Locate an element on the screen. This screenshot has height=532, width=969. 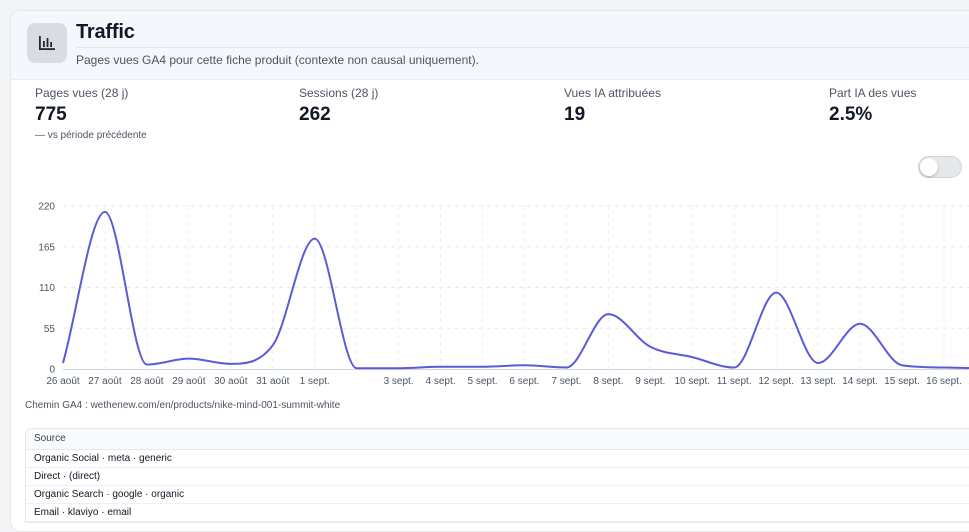
x-tick-label: 28 août is located at coordinates (147, 381).